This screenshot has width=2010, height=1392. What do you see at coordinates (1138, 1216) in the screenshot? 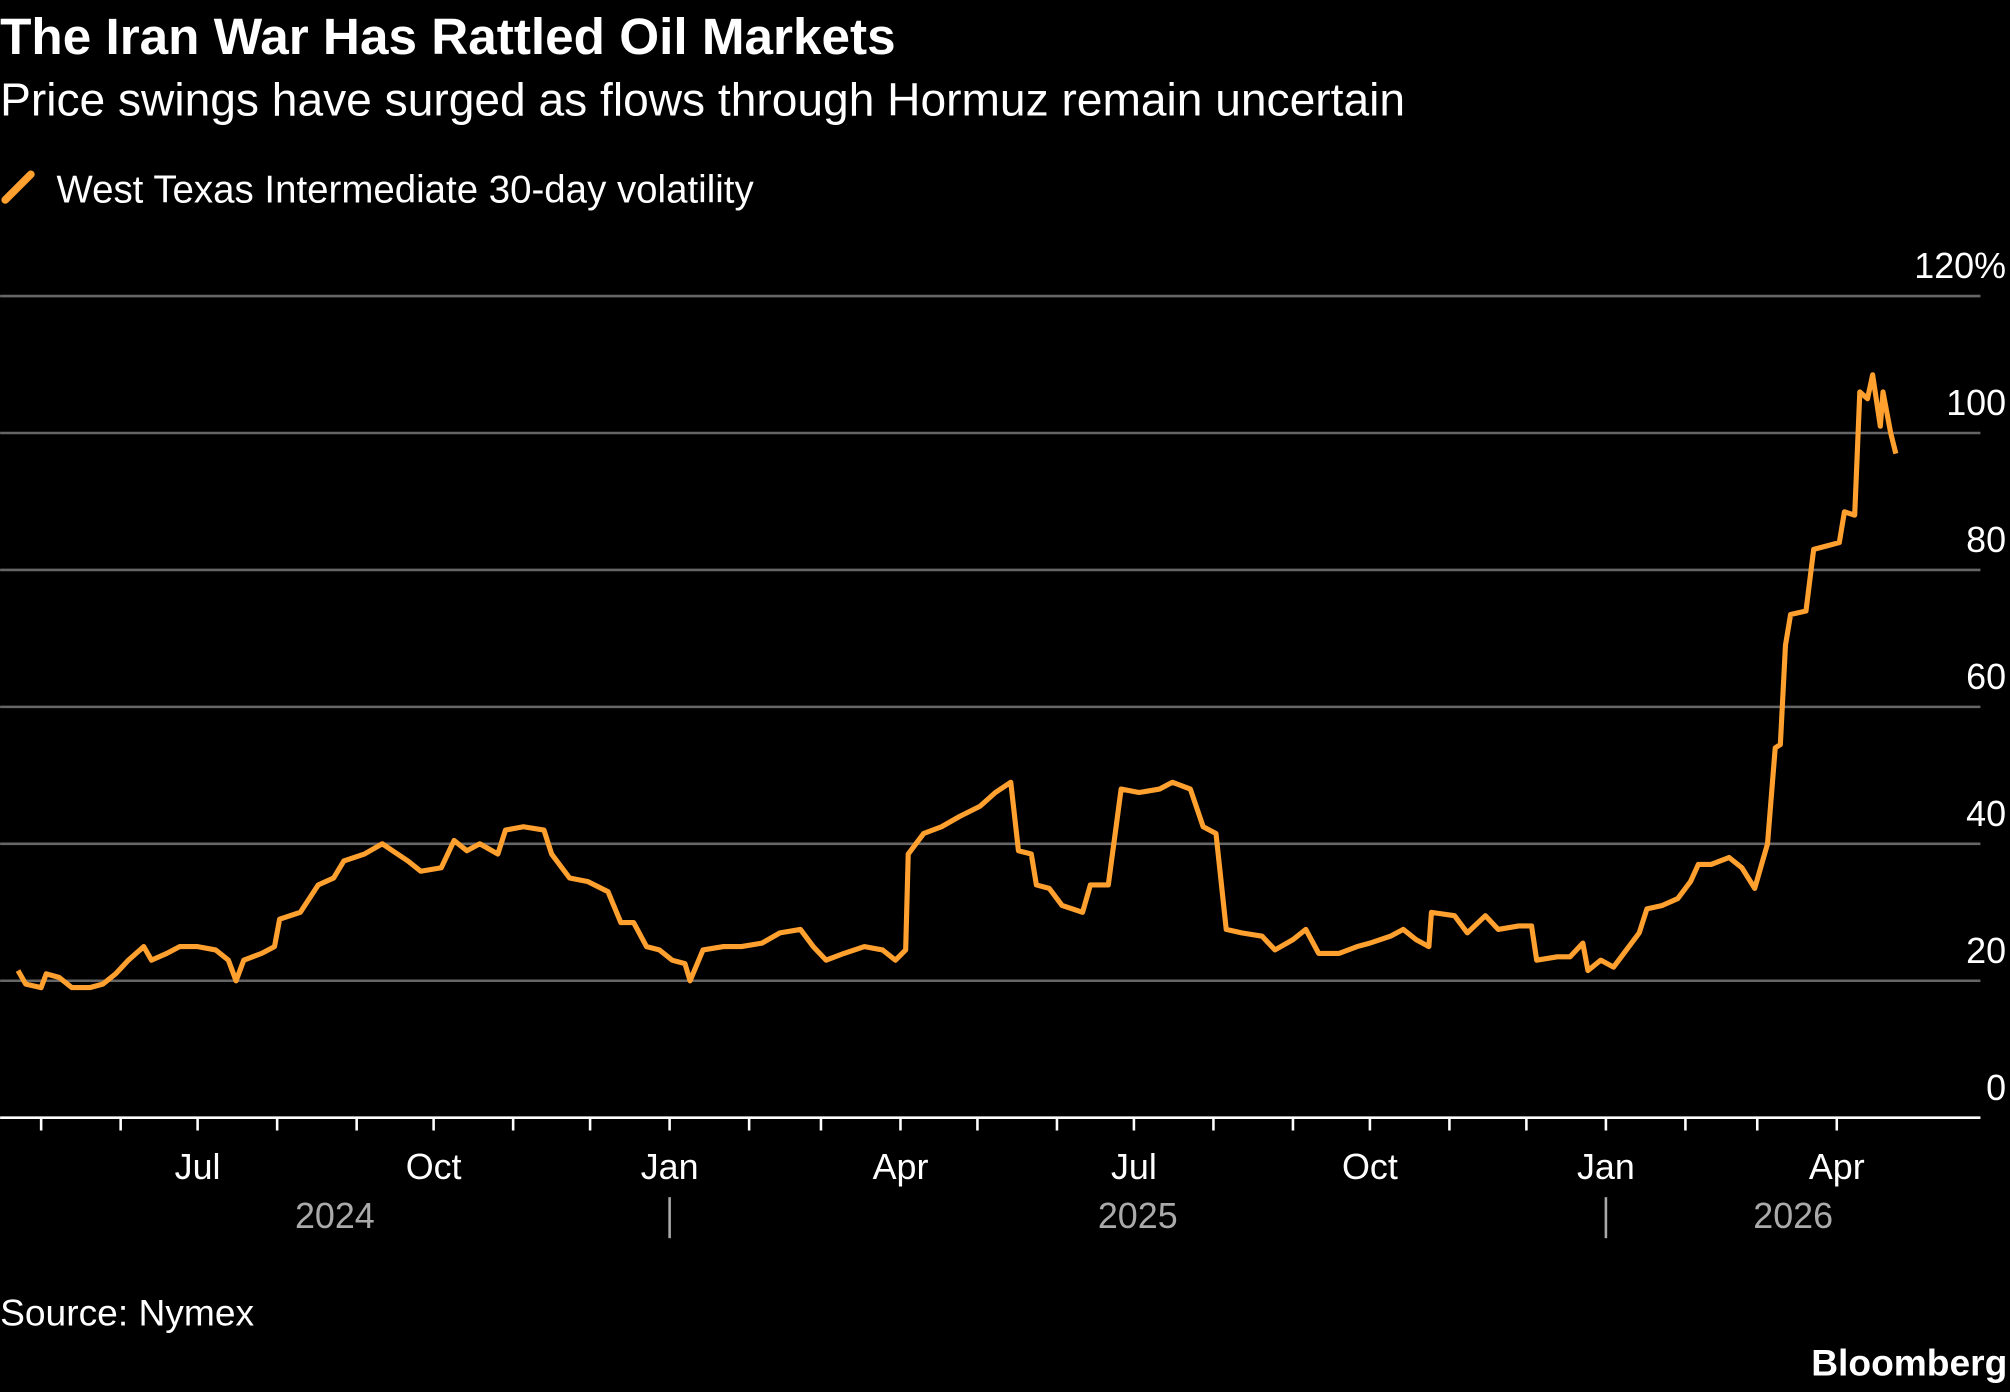
I see `year-label: 2025` at bounding box center [1138, 1216].